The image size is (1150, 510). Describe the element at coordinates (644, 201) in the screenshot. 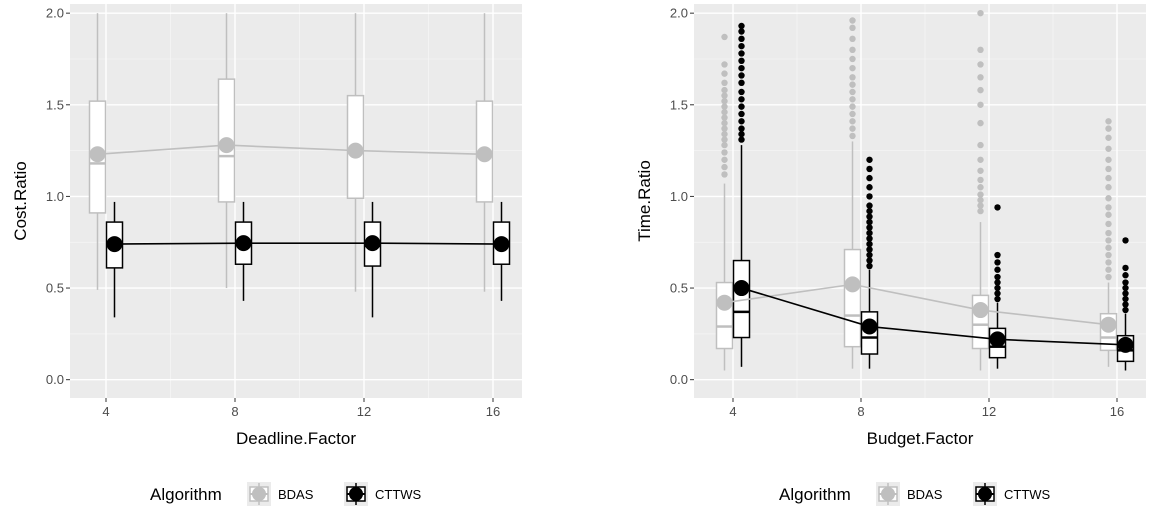

I see `y-axis-title: Time.Ratio` at that location.